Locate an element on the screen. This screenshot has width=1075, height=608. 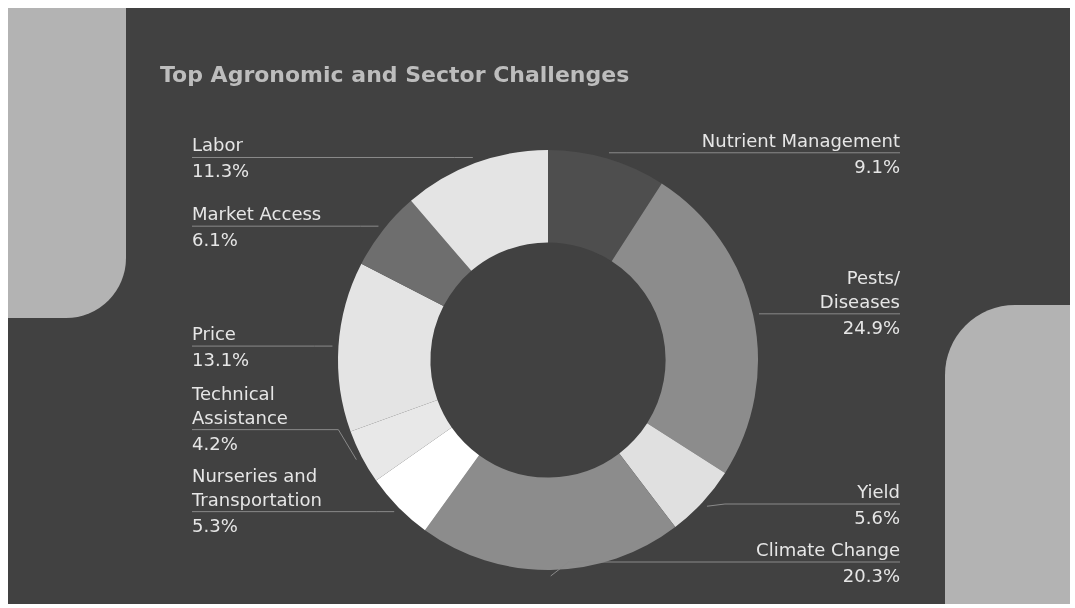
data-label: 20.3% is located at coordinates (871, 575).